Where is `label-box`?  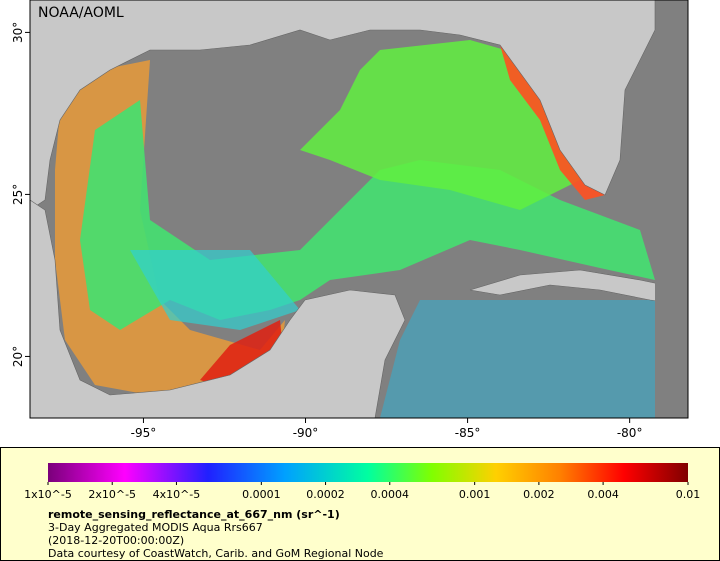
label-box is located at coordinates (78, 12).